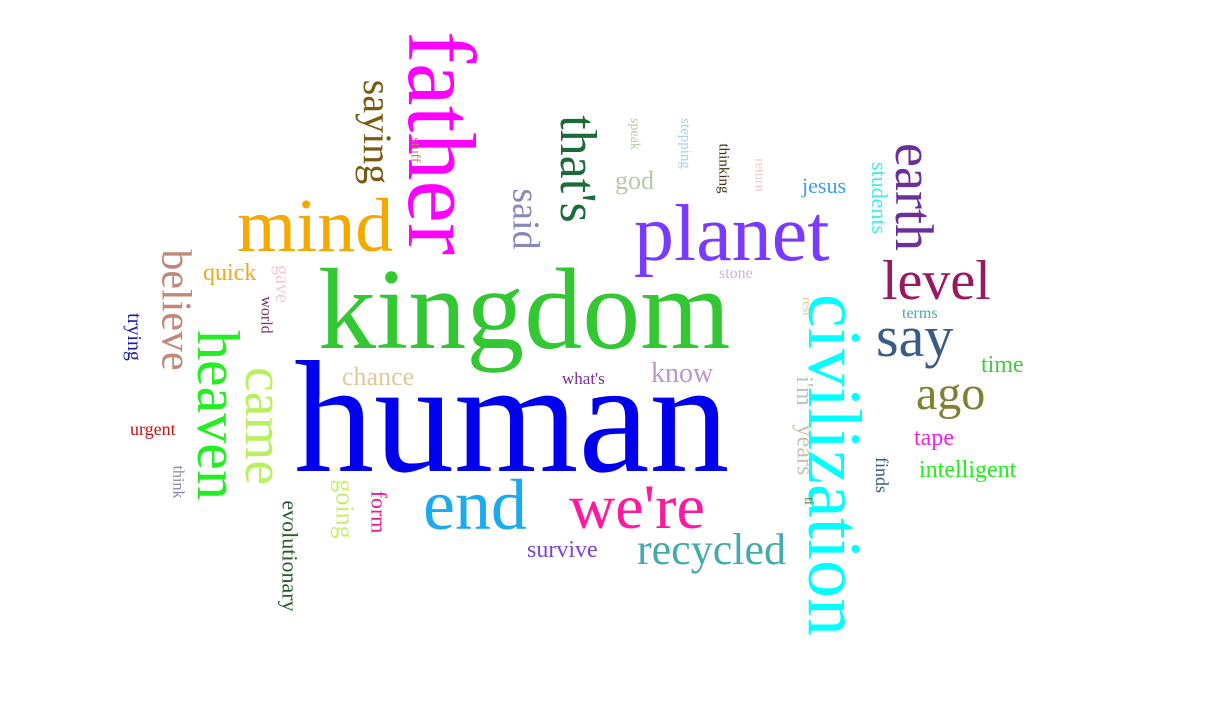 This screenshot has width=1223, height=702. Describe the element at coordinates (915, 336) in the screenshot. I see `word-say: say` at that location.